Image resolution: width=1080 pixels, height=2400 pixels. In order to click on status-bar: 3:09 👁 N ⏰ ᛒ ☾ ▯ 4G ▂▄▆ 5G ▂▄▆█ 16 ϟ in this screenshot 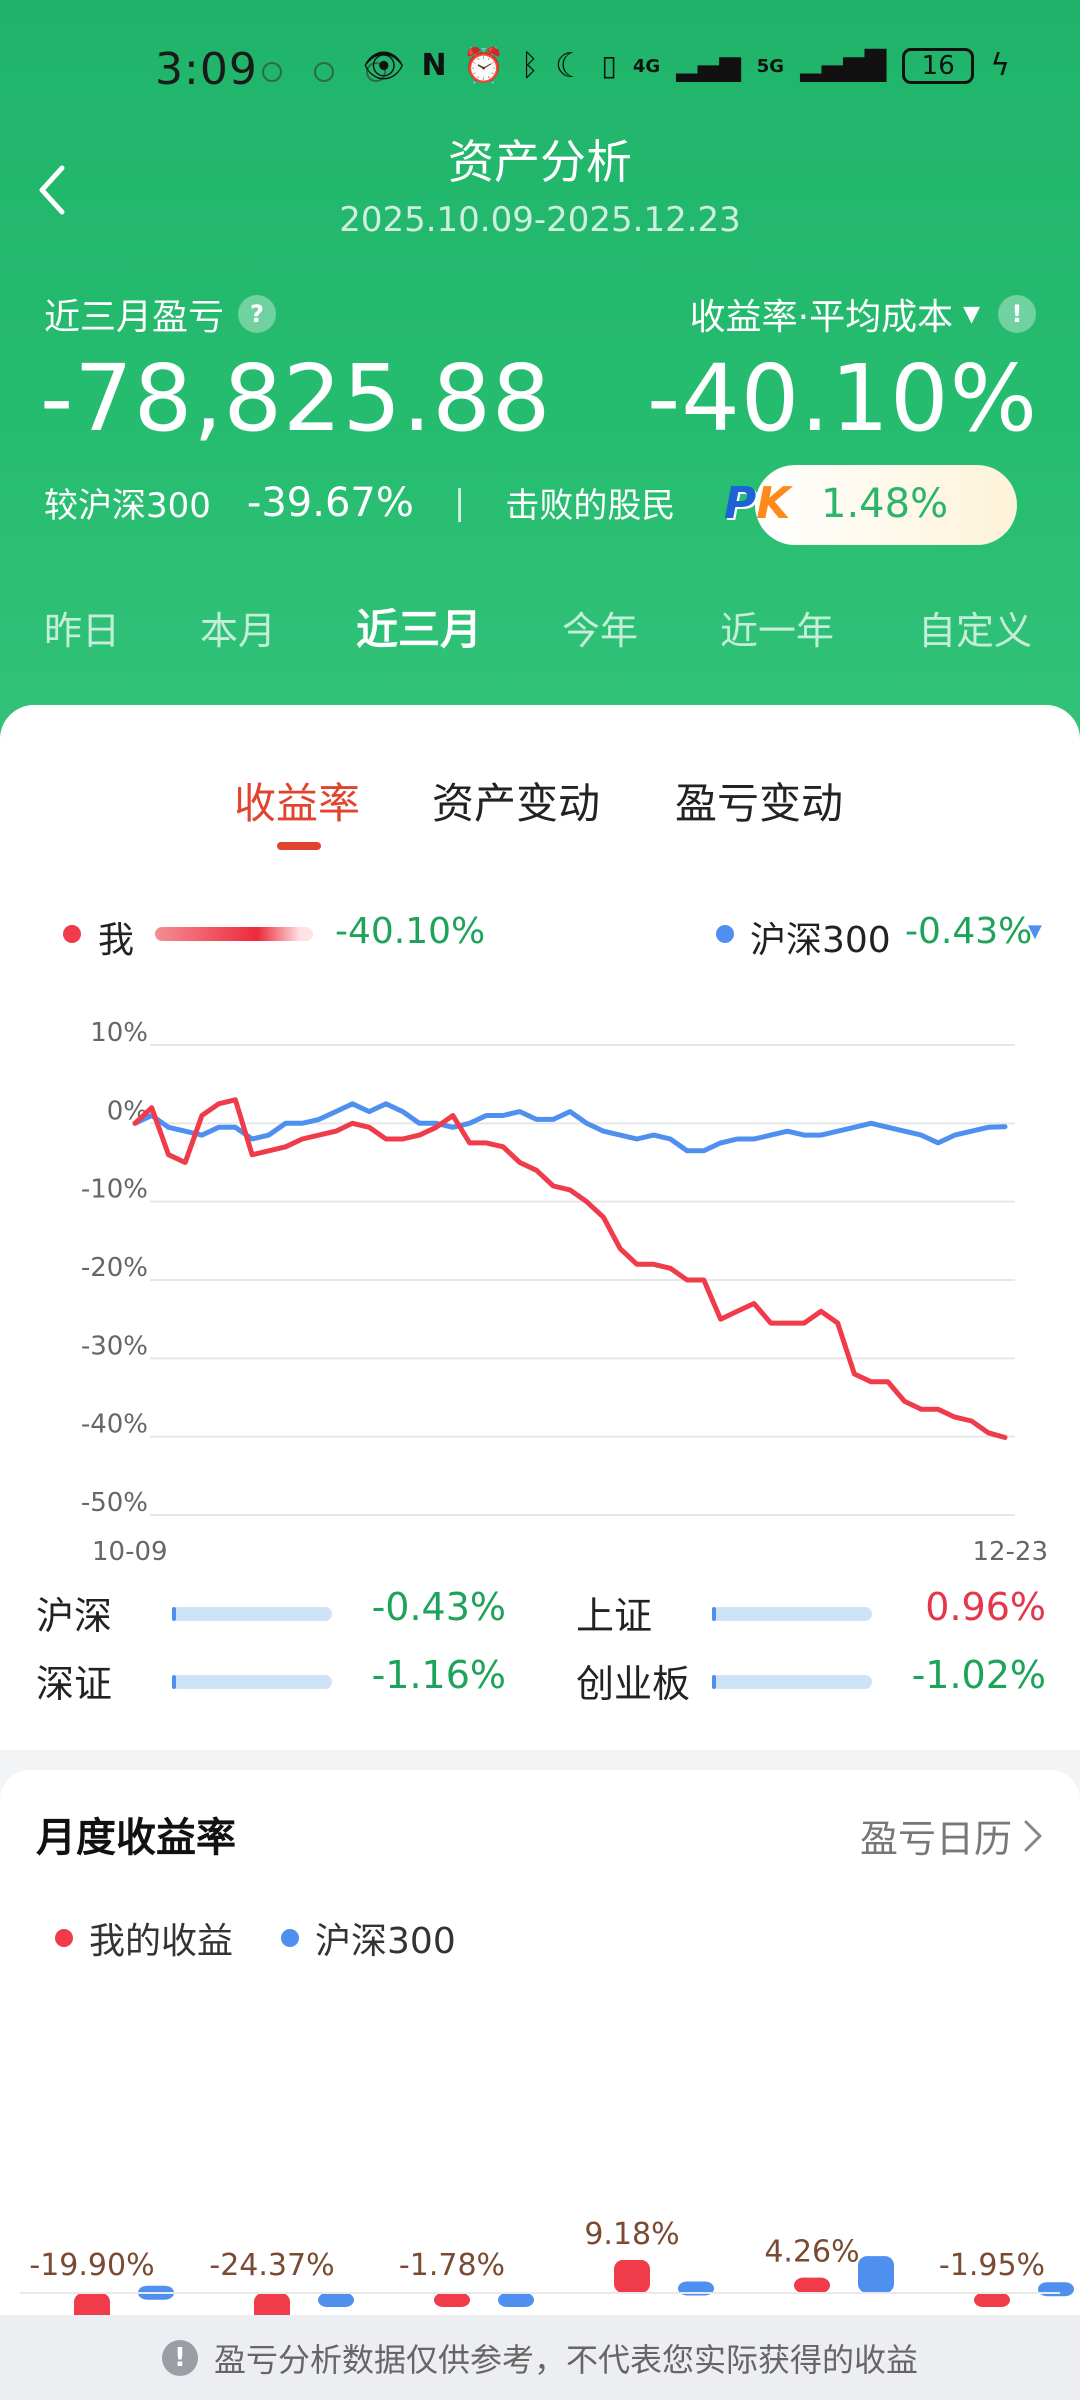, I will do `click(540, 70)`.